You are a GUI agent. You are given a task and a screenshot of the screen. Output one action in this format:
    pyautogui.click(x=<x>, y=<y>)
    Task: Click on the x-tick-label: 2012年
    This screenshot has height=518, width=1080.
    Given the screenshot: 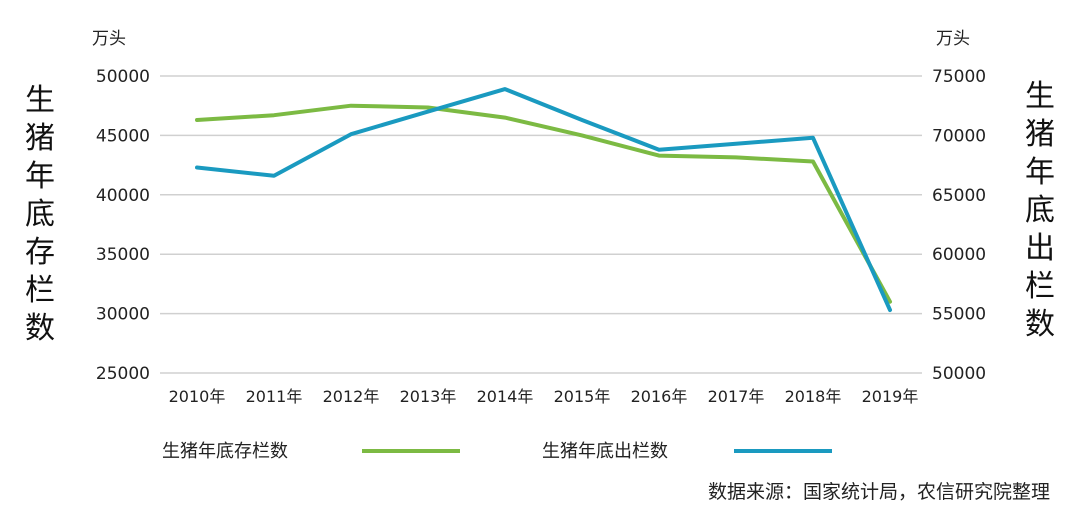 What is the action you would take?
    pyautogui.click(x=351, y=396)
    